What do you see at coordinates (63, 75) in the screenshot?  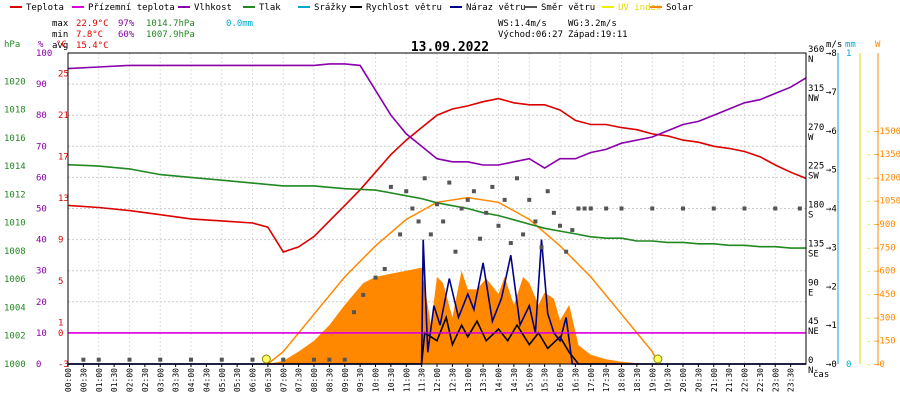 I see `temperature_c-tick-label: 25` at bounding box center [63, 75].